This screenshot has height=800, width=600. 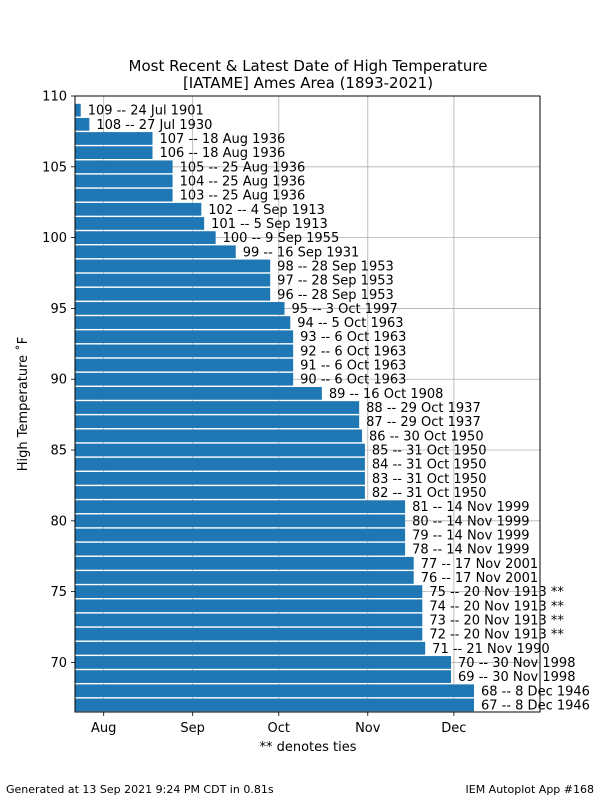 I want to click on bar-label: 72 -- 20 Nov 1913 **, so click(x=496, y=635).